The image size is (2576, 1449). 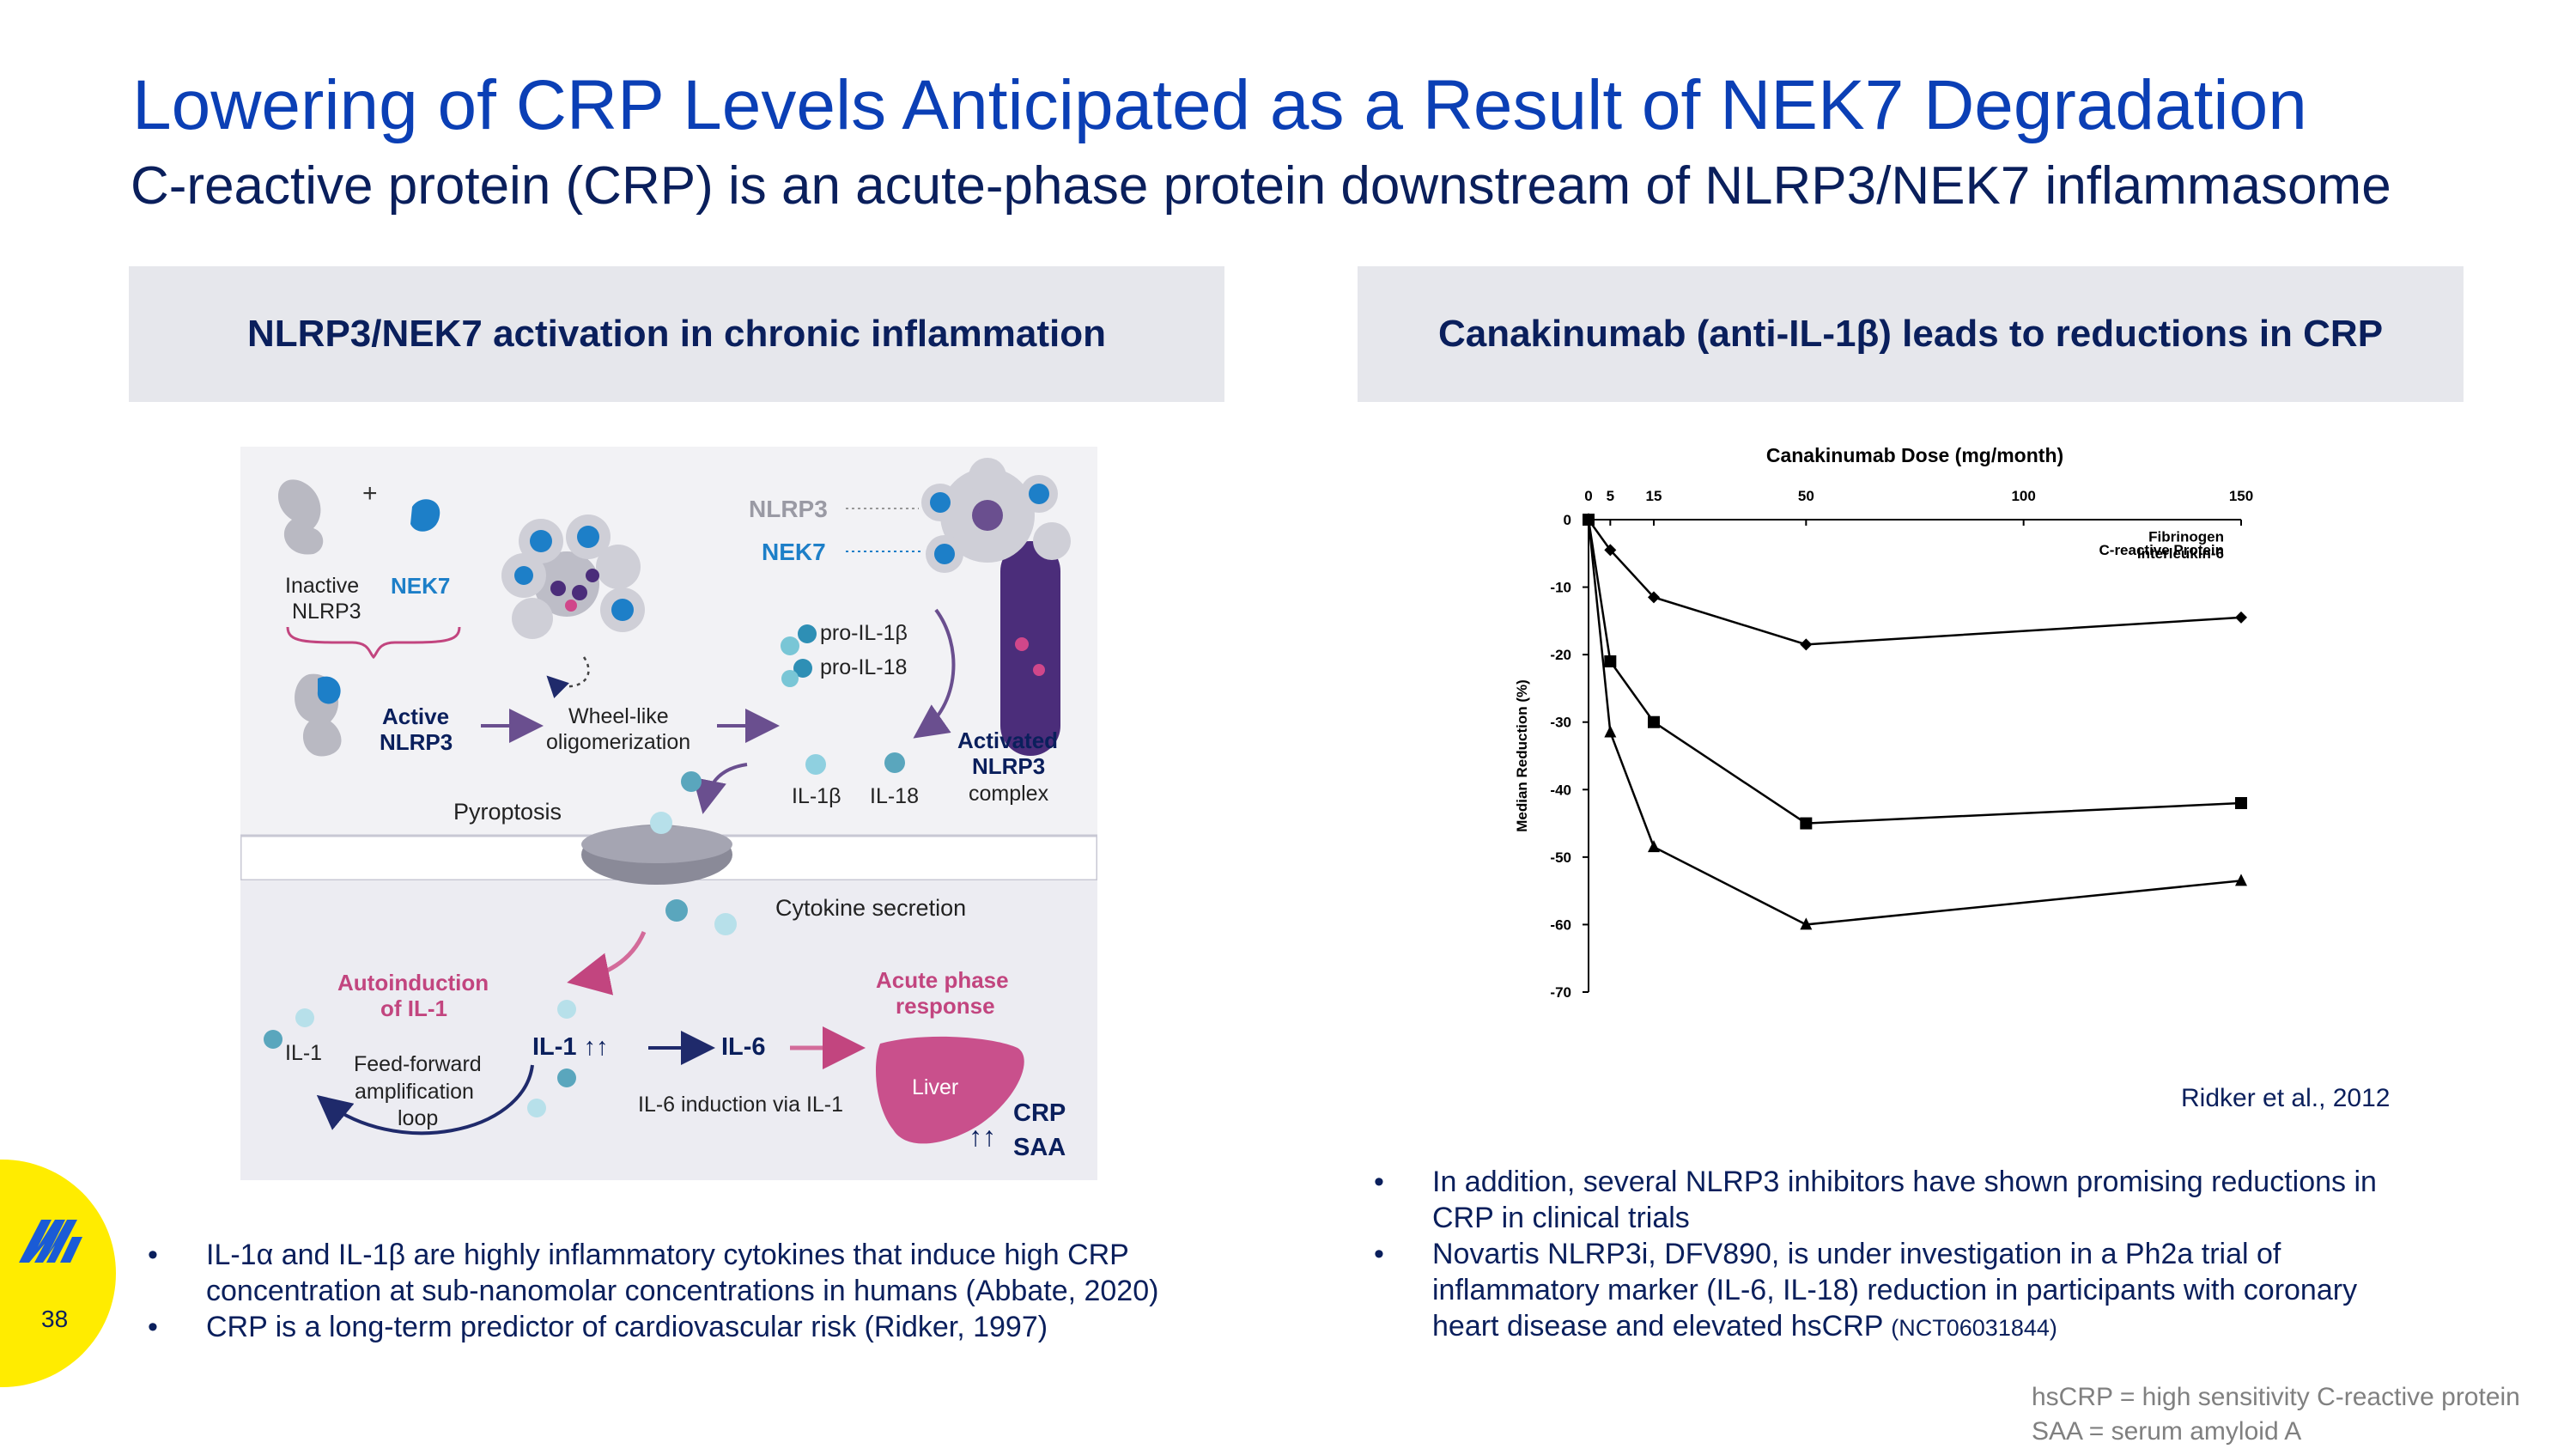 What do you see at coordinates (871, 908) in the screenshot?
I see `label-cytokine-secretion: Cytokine secretion` at bounding box center [871, 908].